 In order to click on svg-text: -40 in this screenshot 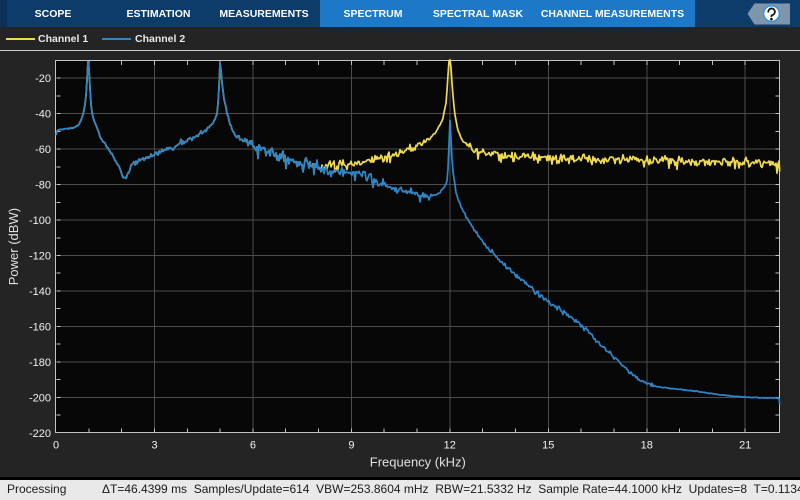, I will do `click(43, 115)`.